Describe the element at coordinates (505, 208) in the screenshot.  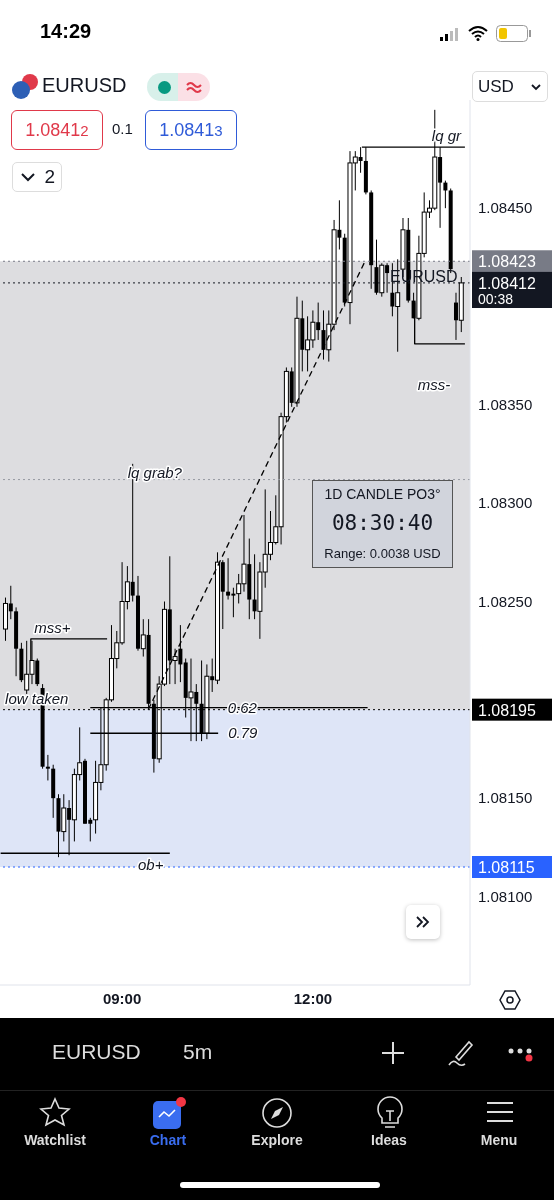
I see `y-tick-label: 1.08450` at that location.